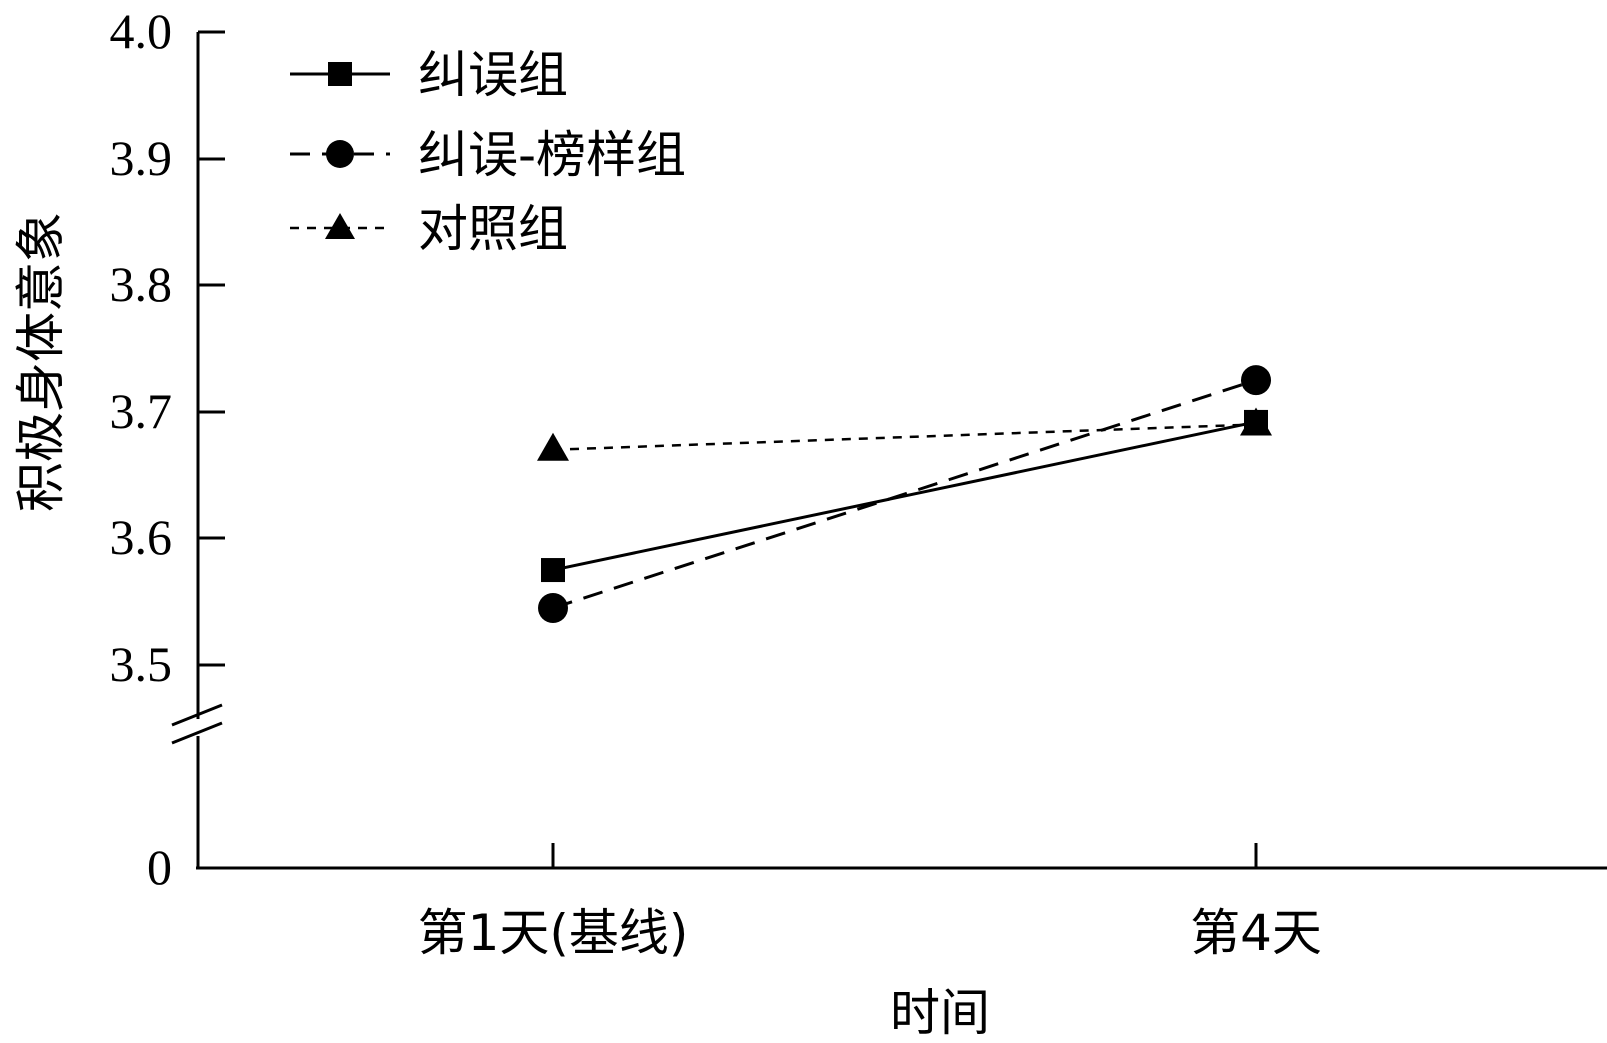 The width and height of the screenshot is (1607, 1043). I want to click on y-tick-label: 3.8, so click(141, 284).